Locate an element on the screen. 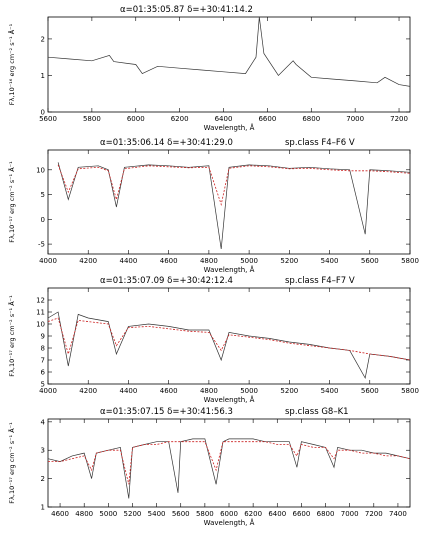 This screenshot has height=554, width=424. panel-2-xtick-label: 5400 is located at coordinates (330, 261).